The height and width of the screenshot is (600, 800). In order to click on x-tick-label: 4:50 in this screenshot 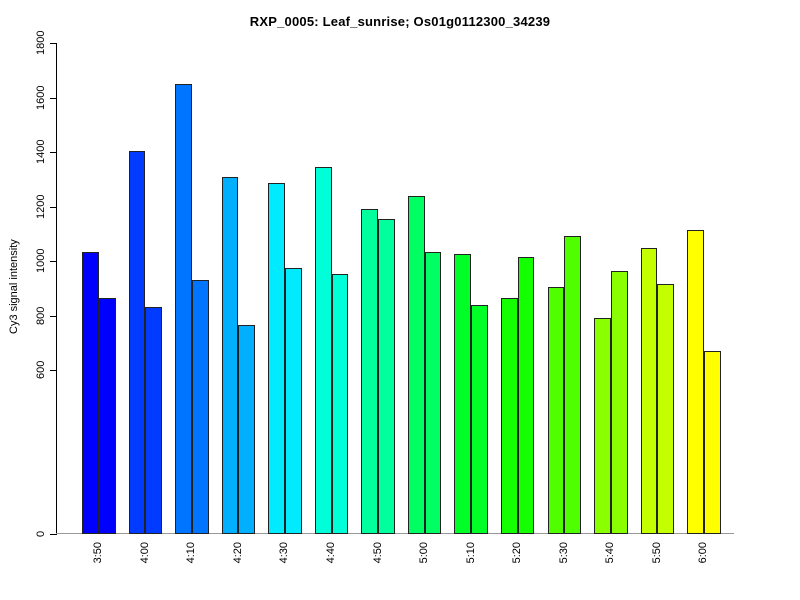, I will do `click(377, 553)`.